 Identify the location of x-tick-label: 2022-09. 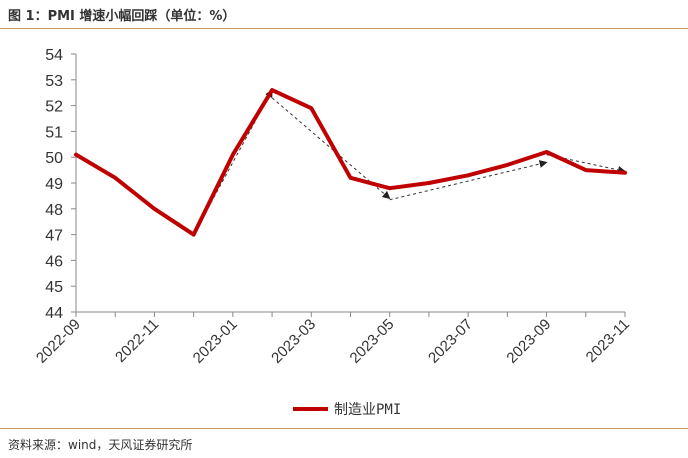
(58, 341).